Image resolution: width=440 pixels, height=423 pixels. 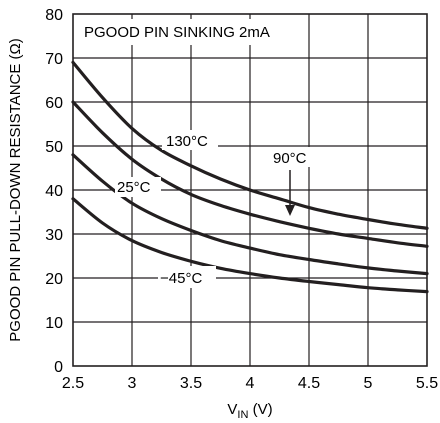 I want to click on x-axis-title-sub: IN, so click(x=242, y=415).